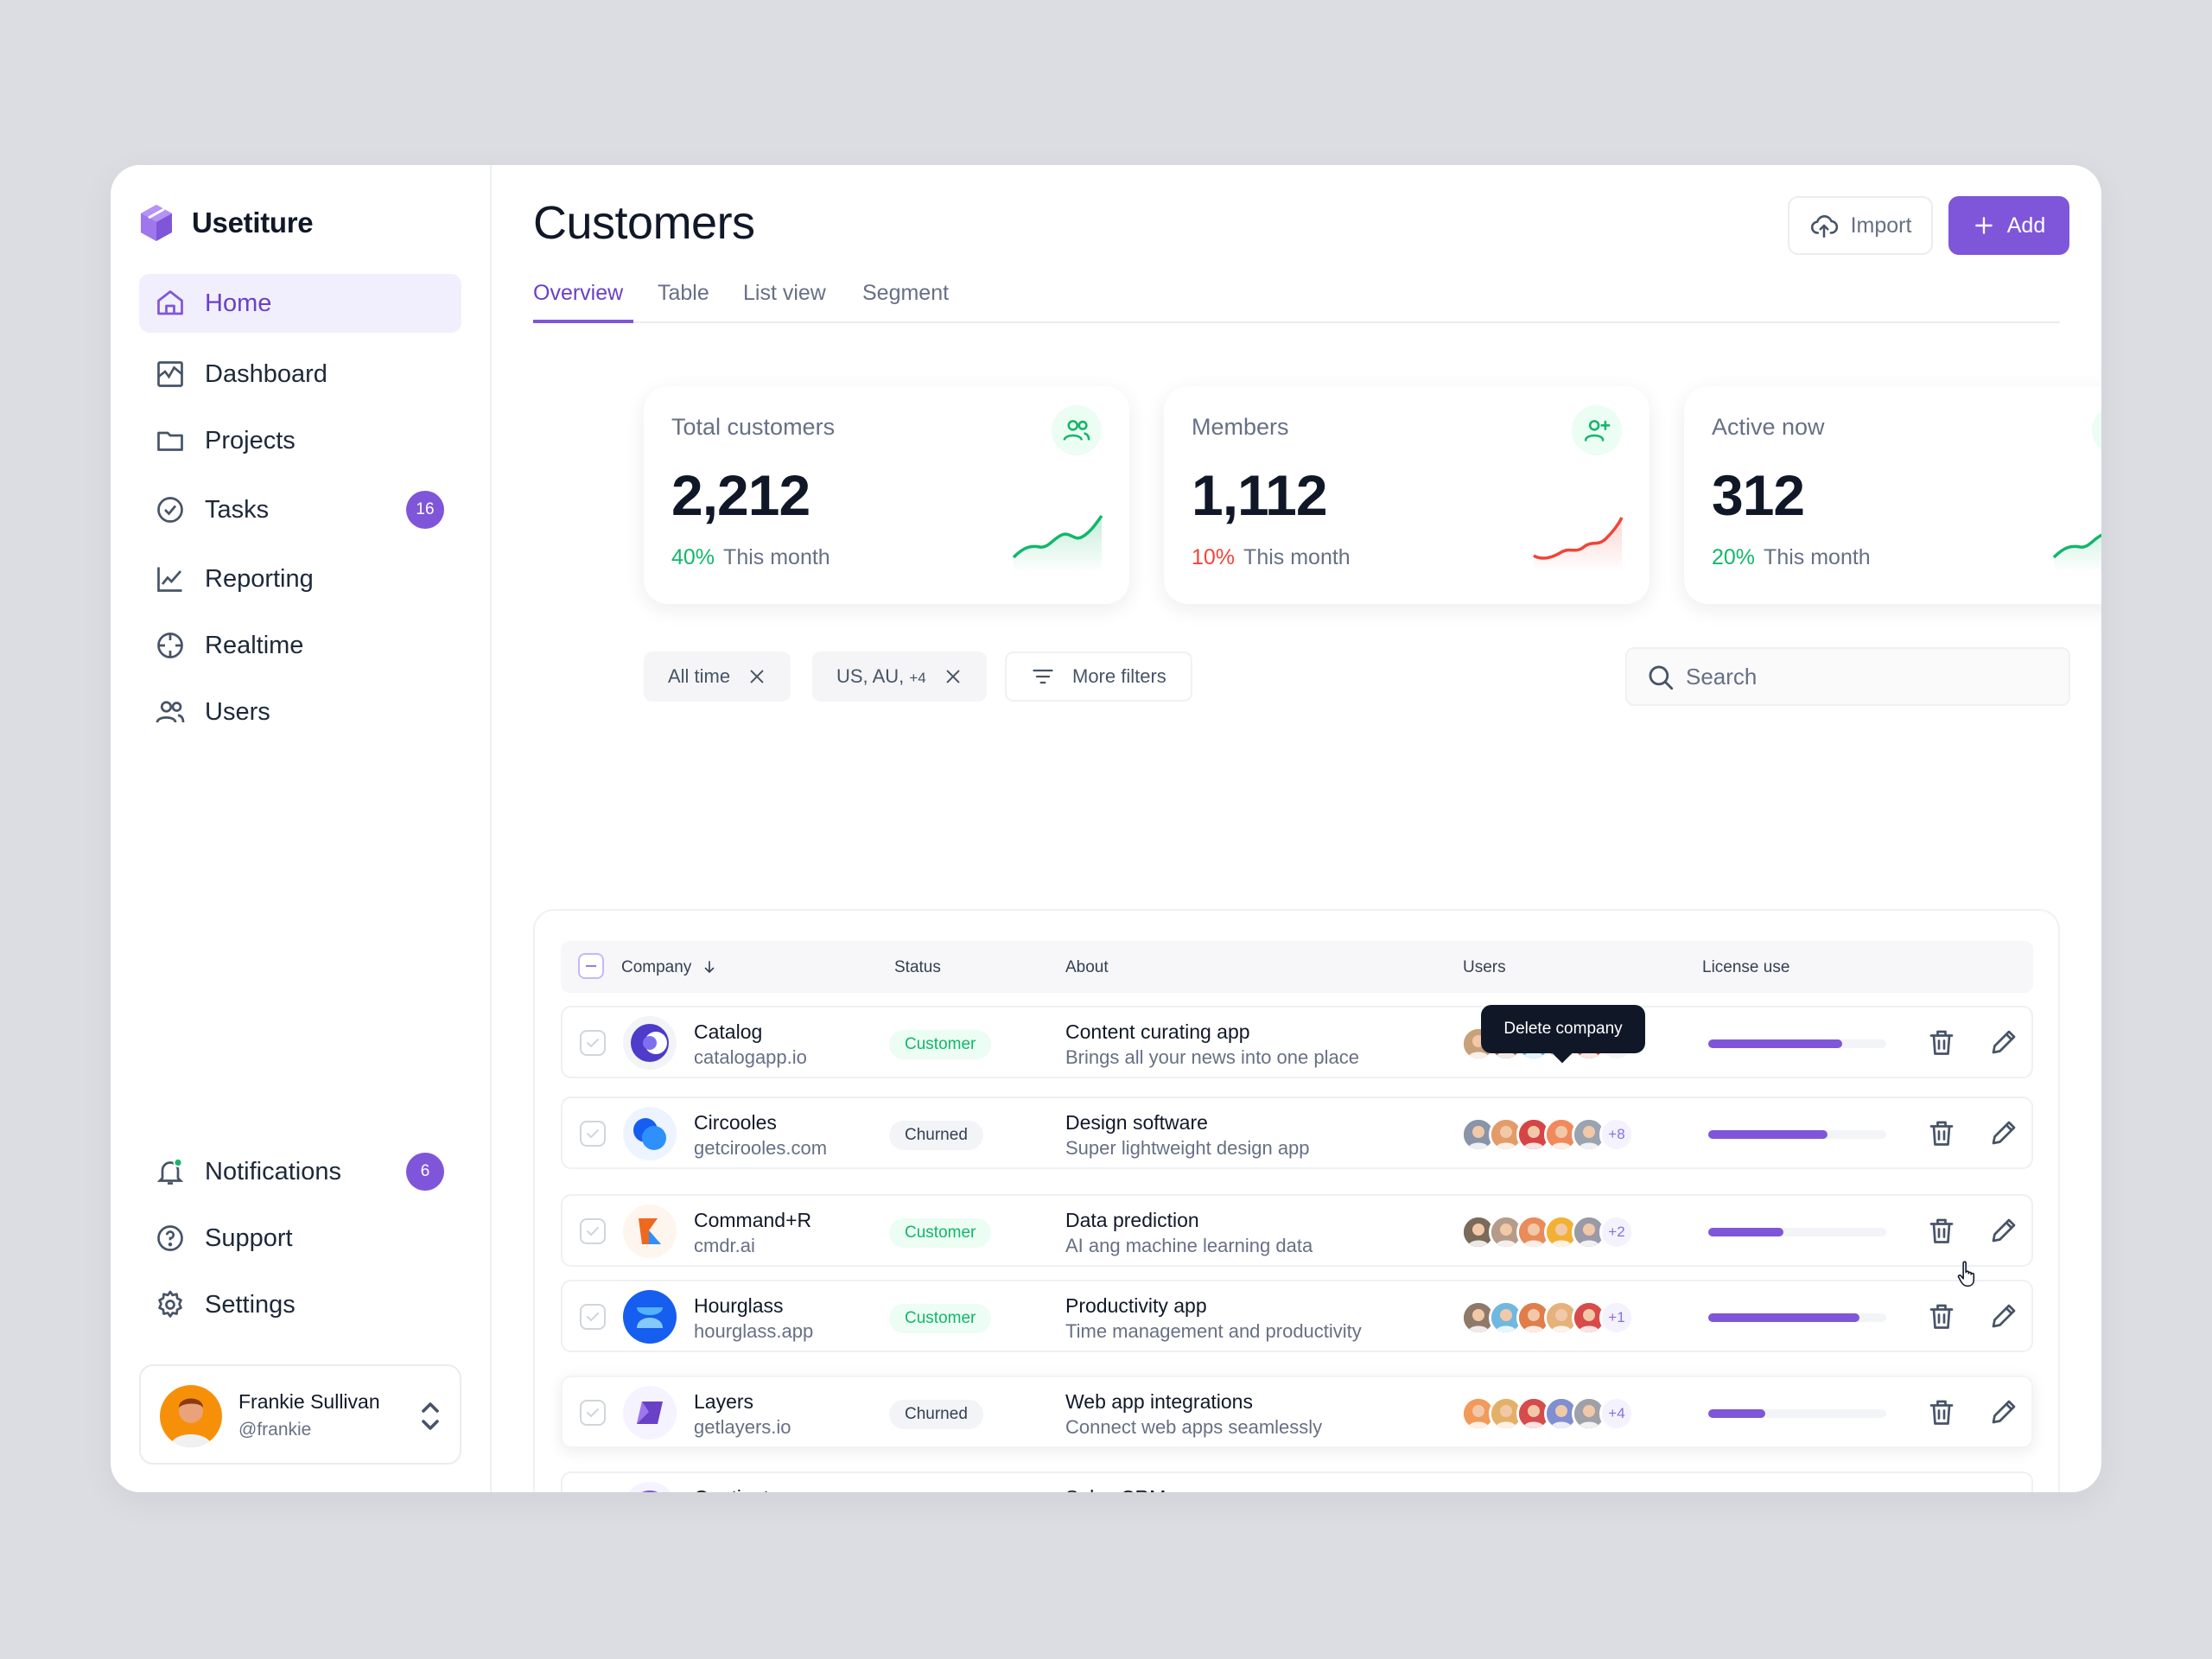 This screenshot has height=1659, width=2212. Describe the element at coordinates (683, 293) in the screenshot. I see `tab-table: Table` at that location.